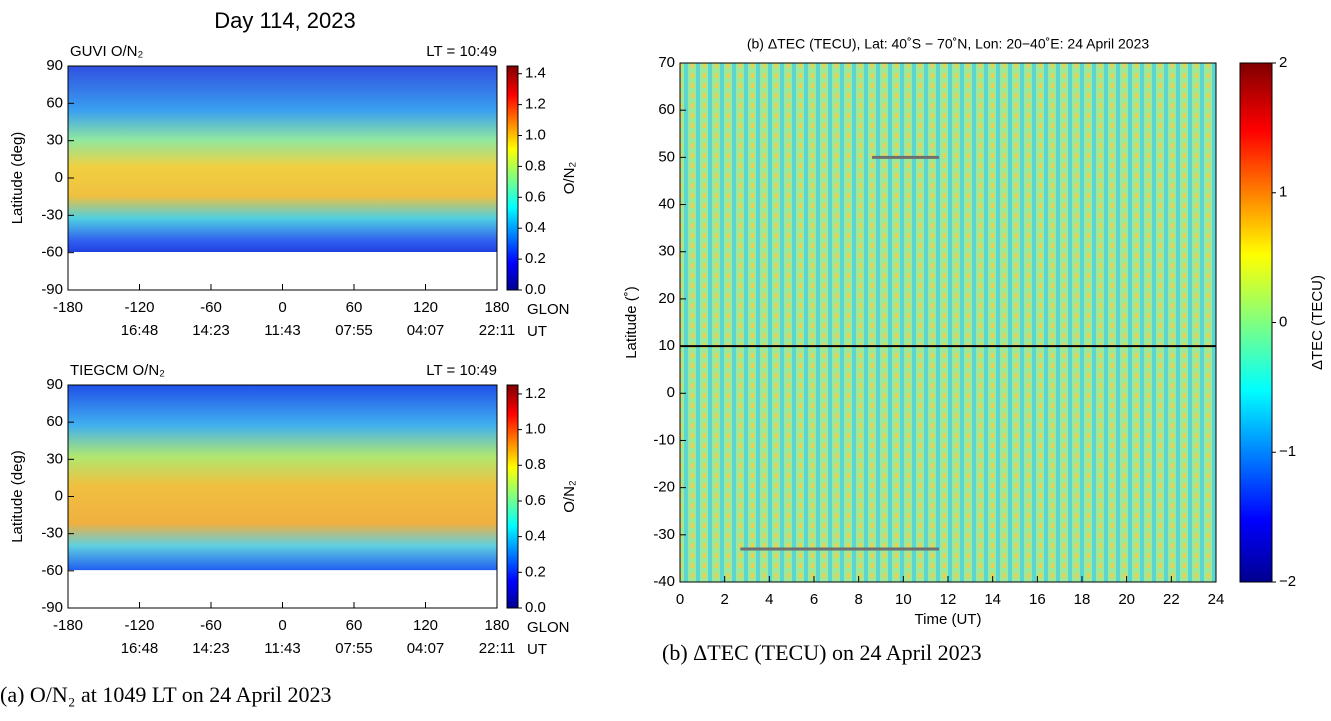 This screenshot has width=1331, height=721. Describe the element at coordinates (664, 581) in the screenshot. I see `y-tick-label: -40` at that location.